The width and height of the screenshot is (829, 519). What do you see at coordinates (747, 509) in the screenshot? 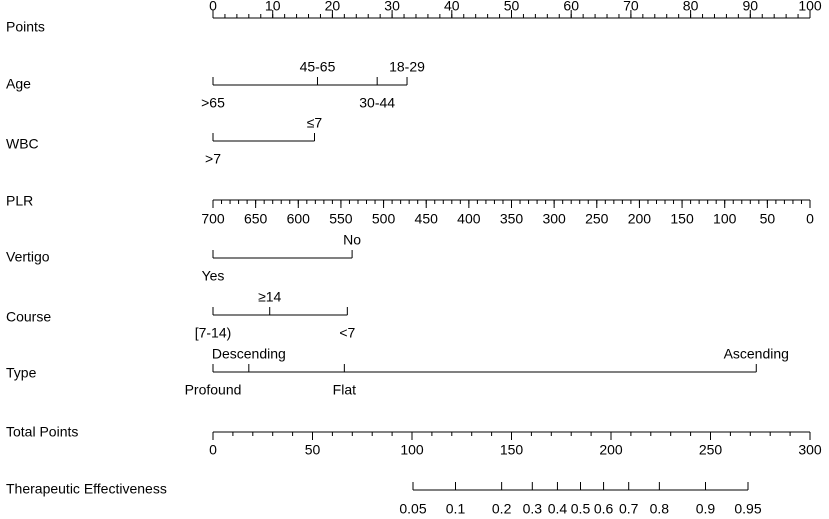
I see `tick-label: 0.95` at bounding box center [747, 509].